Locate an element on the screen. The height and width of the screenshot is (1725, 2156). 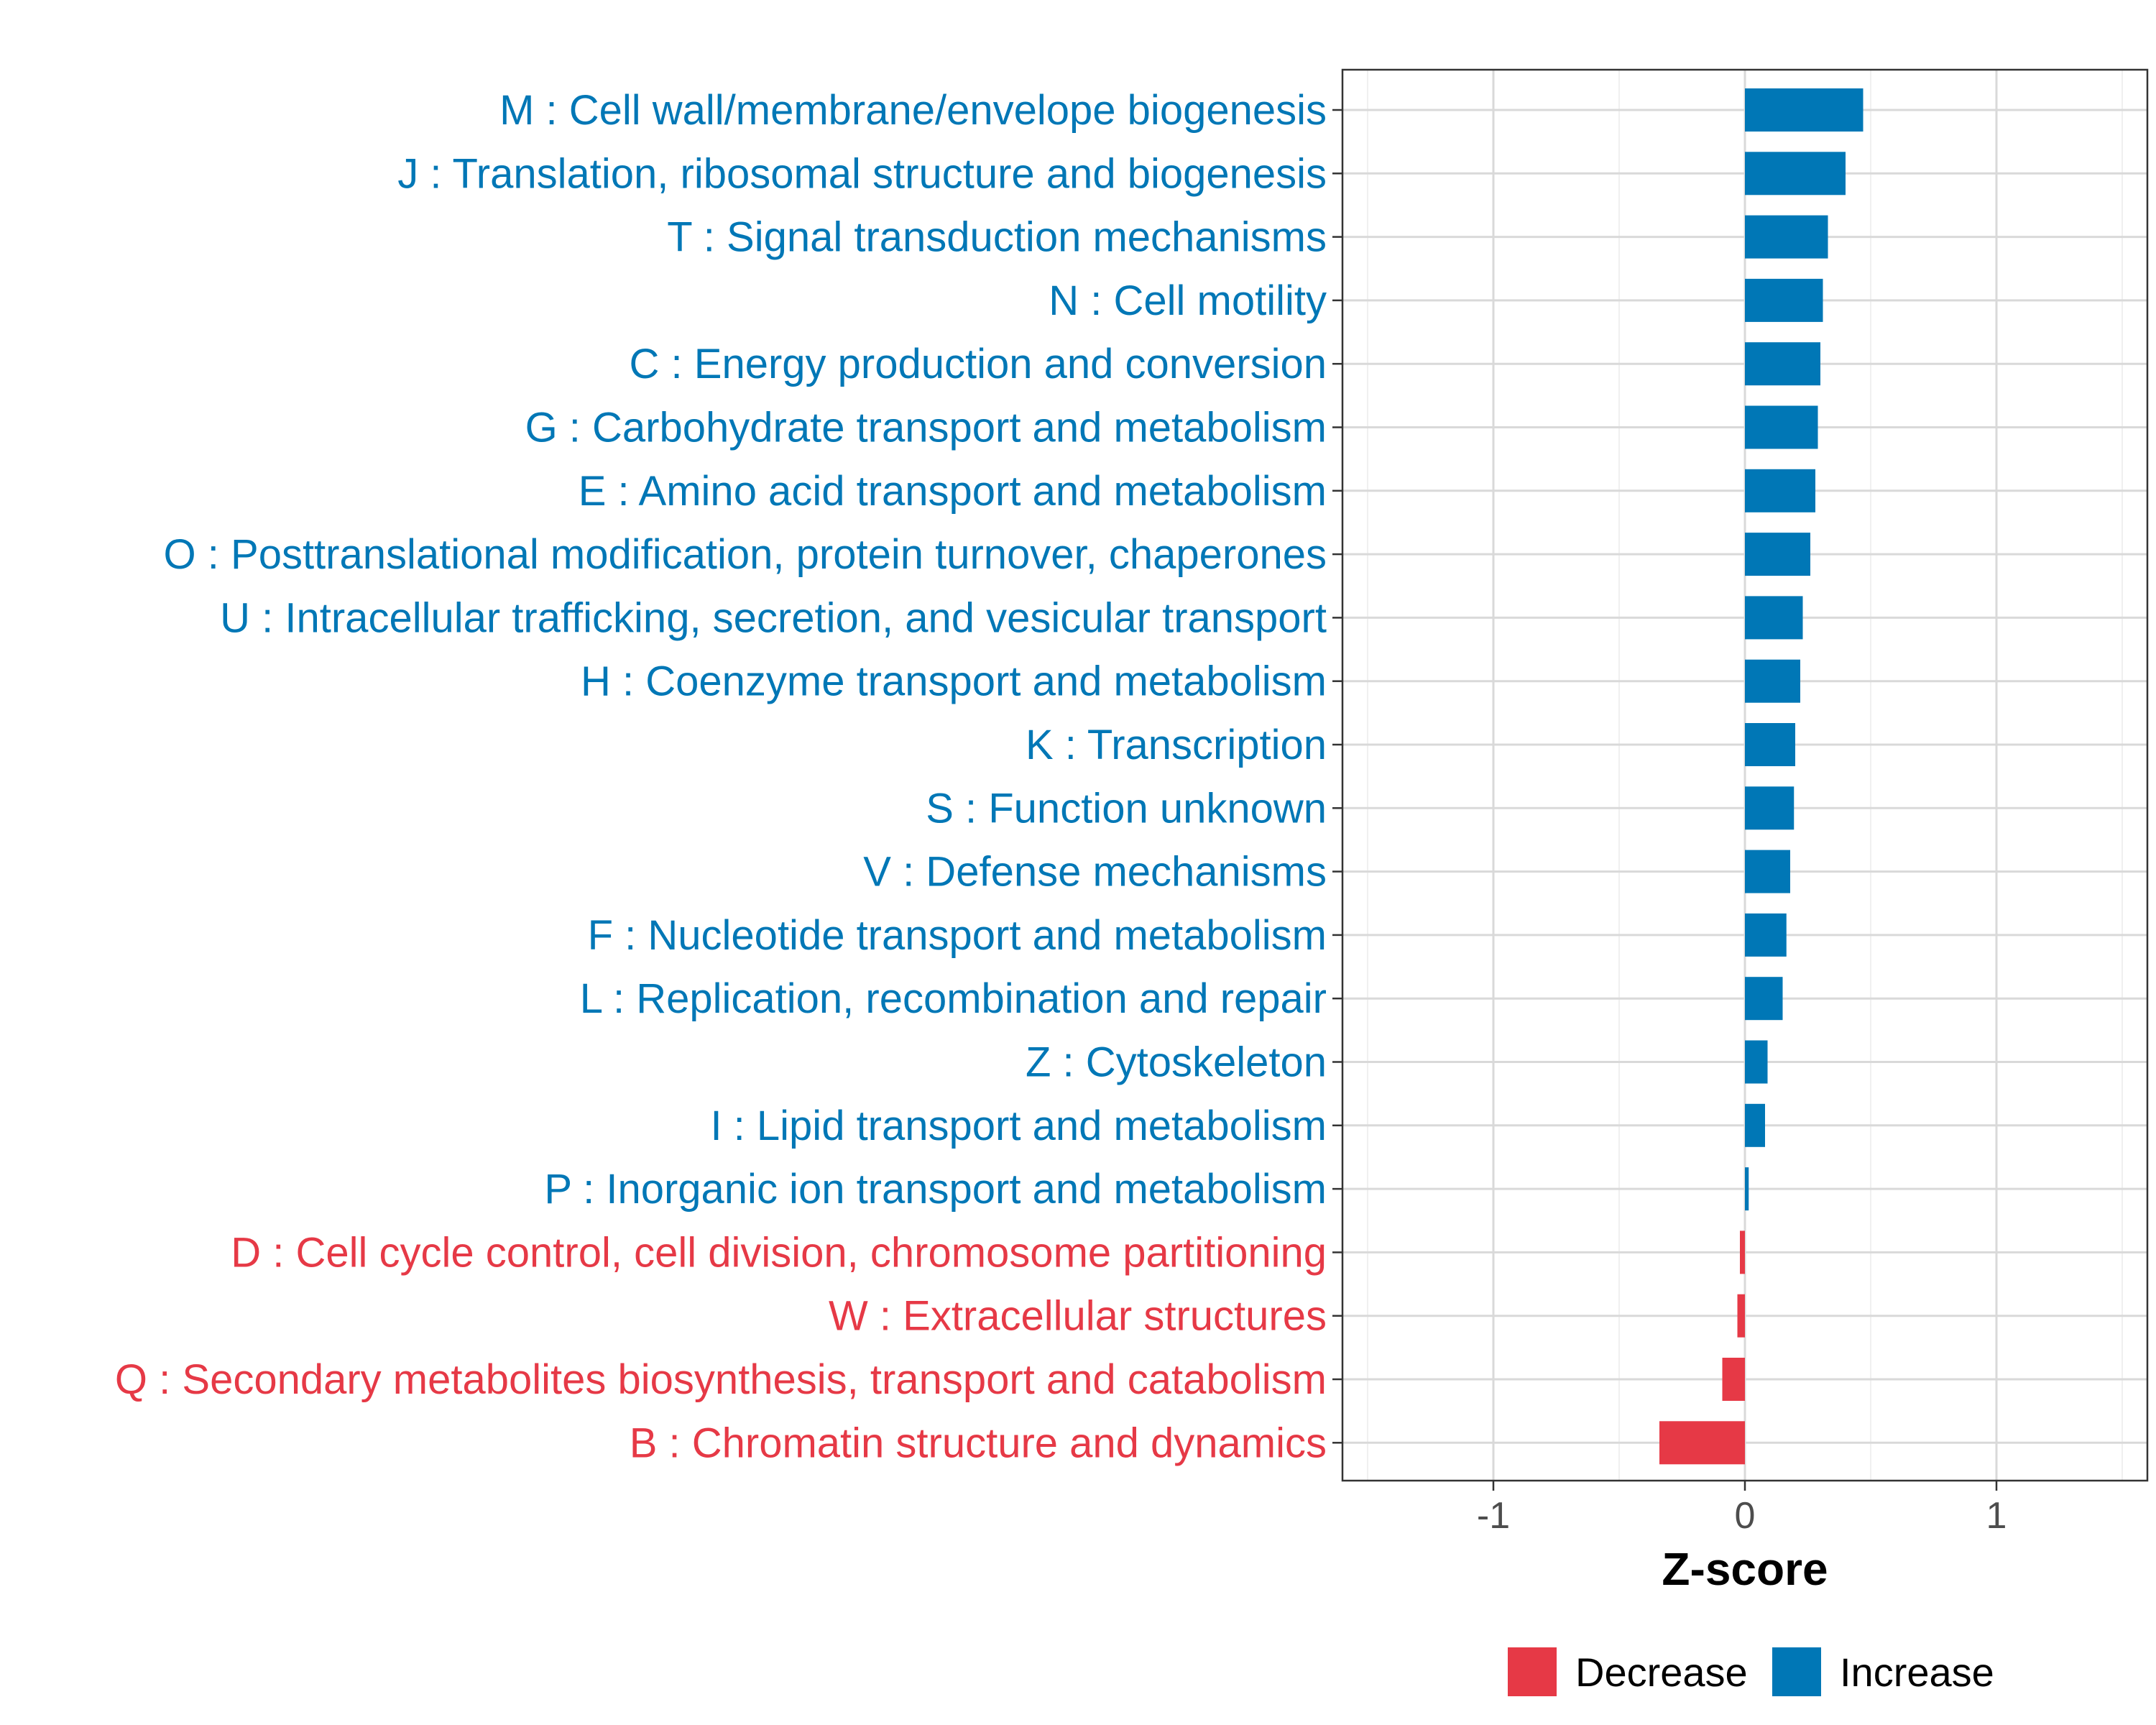
legend-label-decrease: Decrease is located at coordinates (1661, 1672).